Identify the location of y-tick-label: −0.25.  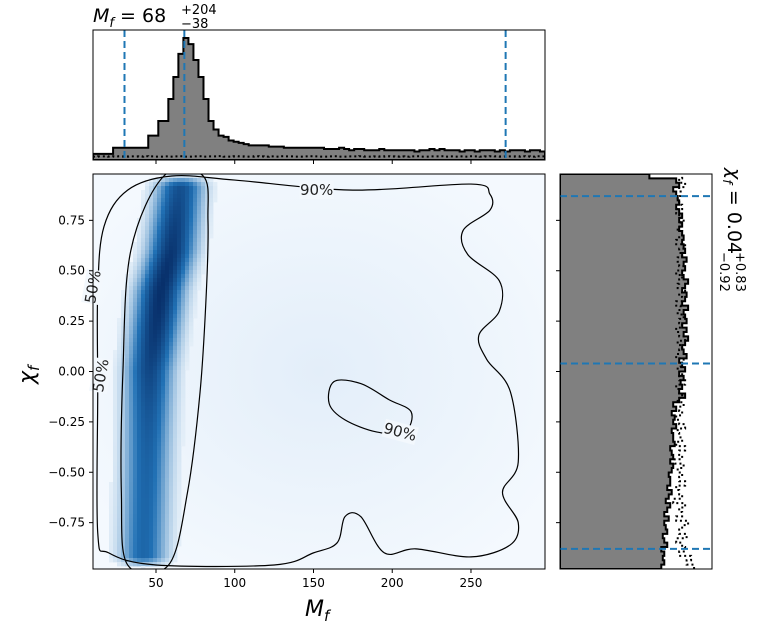
(66, 422).